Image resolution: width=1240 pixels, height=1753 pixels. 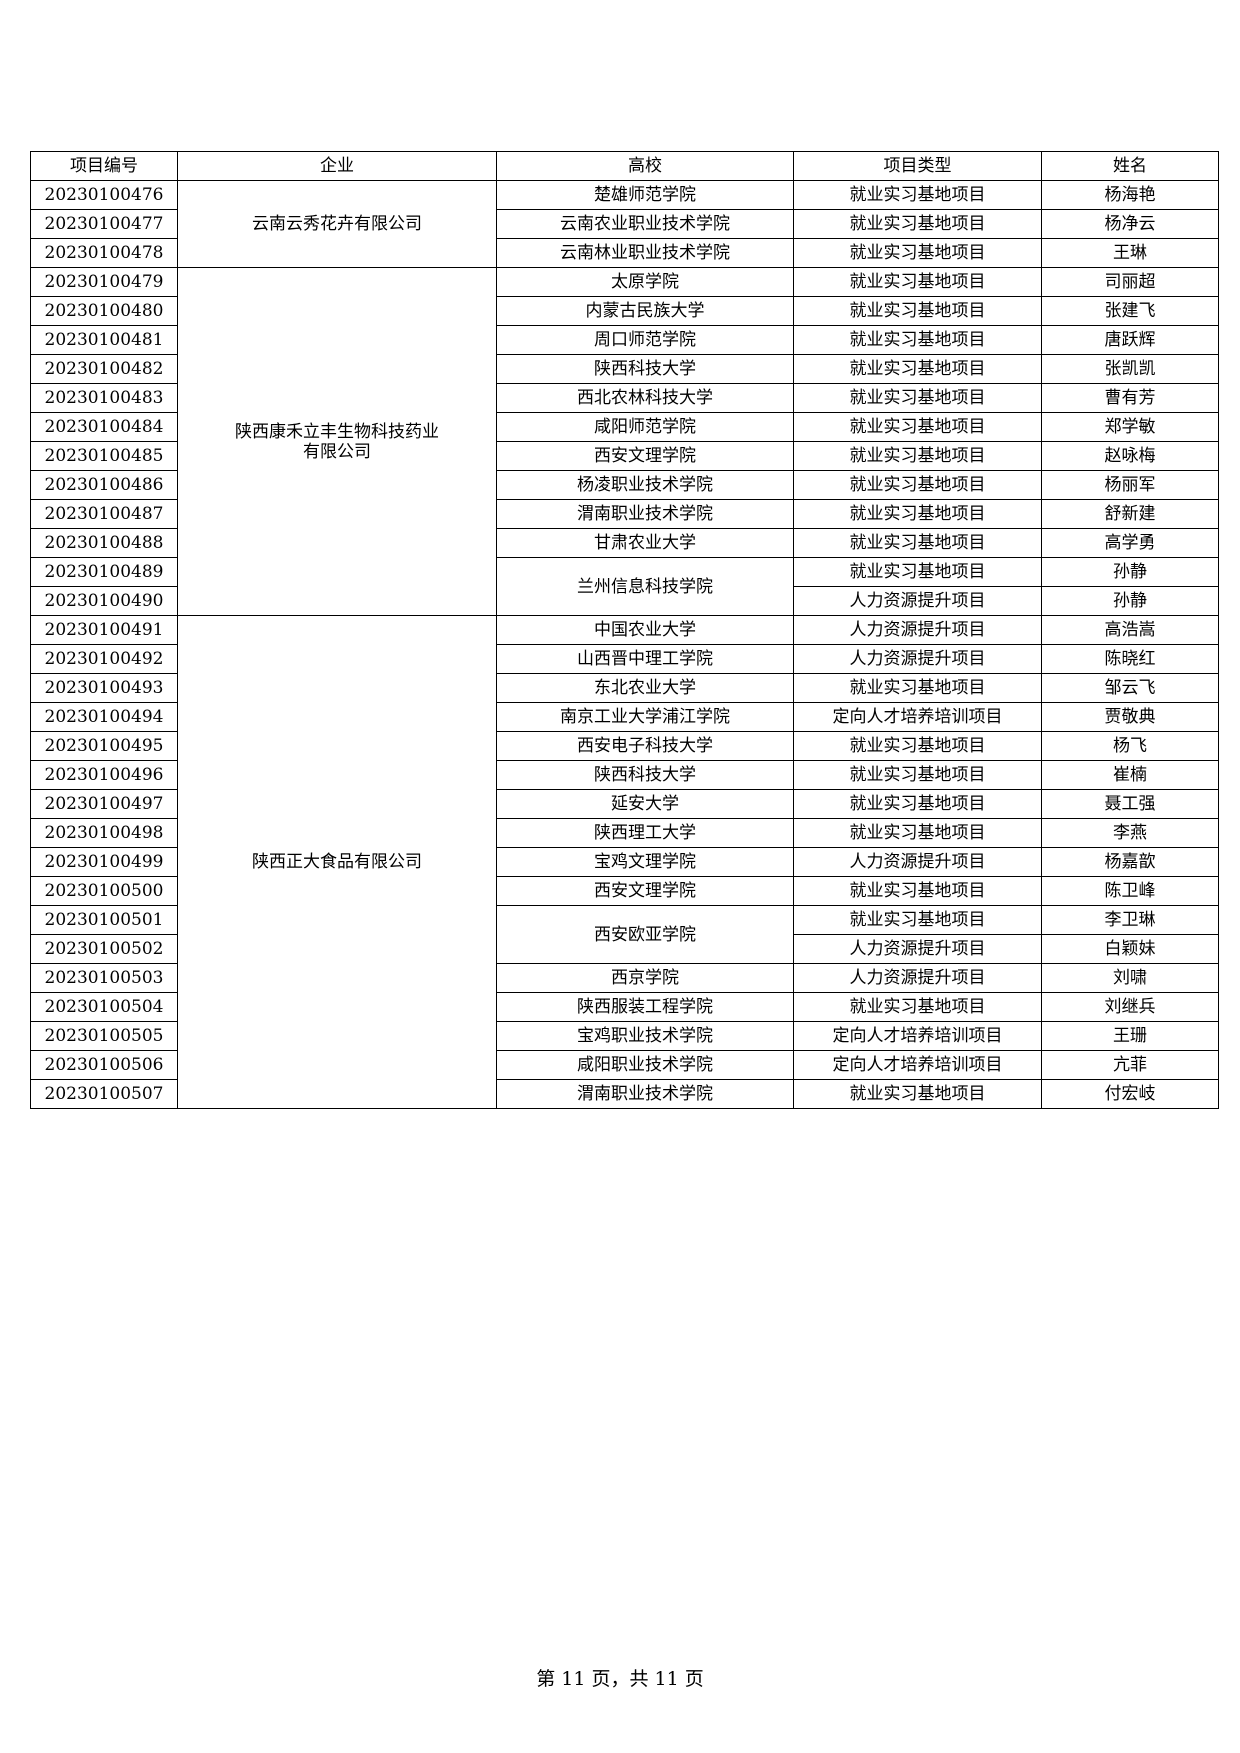 What do you see at coordinates (104, 775) in the screenshot?
I see `project-id-cell: 20230100496` at bounding box center [104, 775].